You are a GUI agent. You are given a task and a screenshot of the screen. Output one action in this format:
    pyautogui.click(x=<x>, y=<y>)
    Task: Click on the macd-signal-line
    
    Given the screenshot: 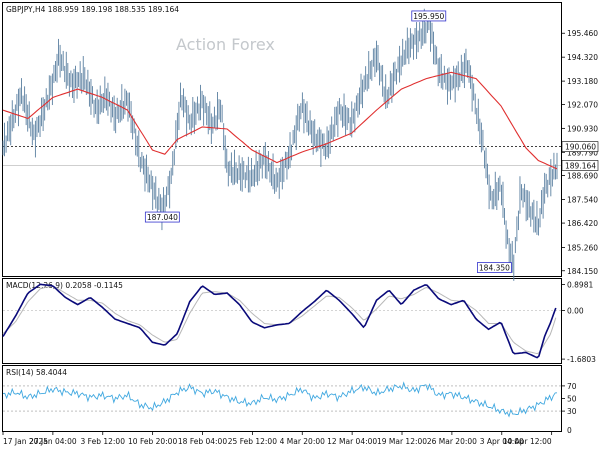 What is the action you would take?
    pyautogui.click(x=279, y=320)
    